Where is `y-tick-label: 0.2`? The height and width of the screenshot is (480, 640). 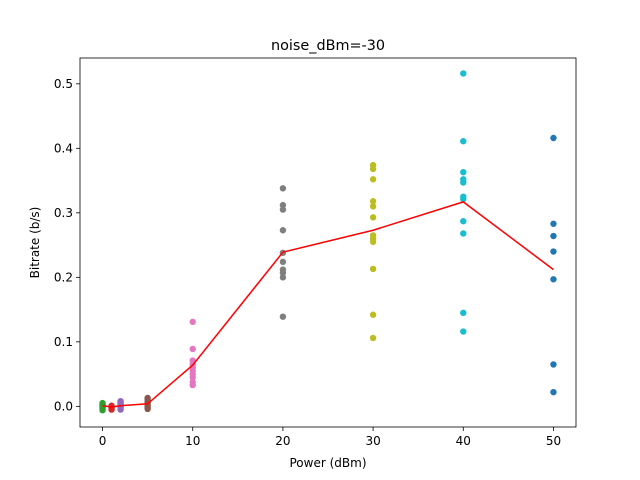
y-tick-label: 0.2 is located at coordinates (63, 278).